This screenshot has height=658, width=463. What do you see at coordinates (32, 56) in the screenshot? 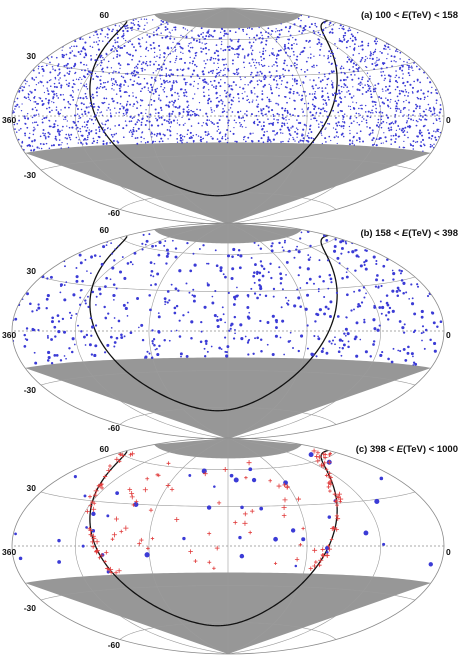
I see `panel-a-lat-label-30: 30` at bounding box center [32, 56].